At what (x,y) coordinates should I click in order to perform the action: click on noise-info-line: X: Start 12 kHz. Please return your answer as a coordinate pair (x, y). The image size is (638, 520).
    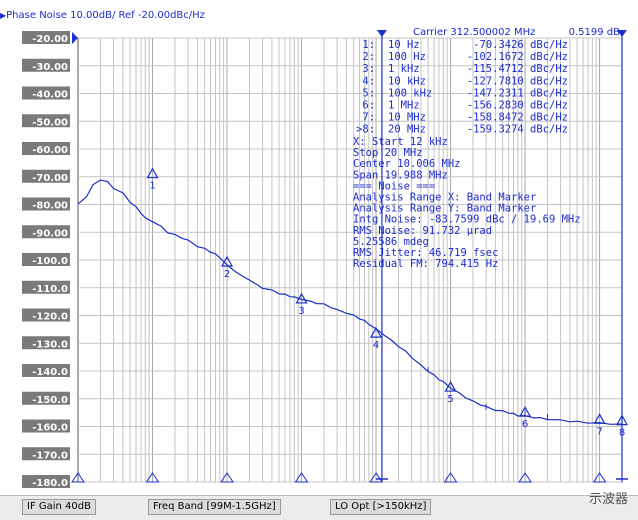
    Looking at the image, I should click on (400, 142).